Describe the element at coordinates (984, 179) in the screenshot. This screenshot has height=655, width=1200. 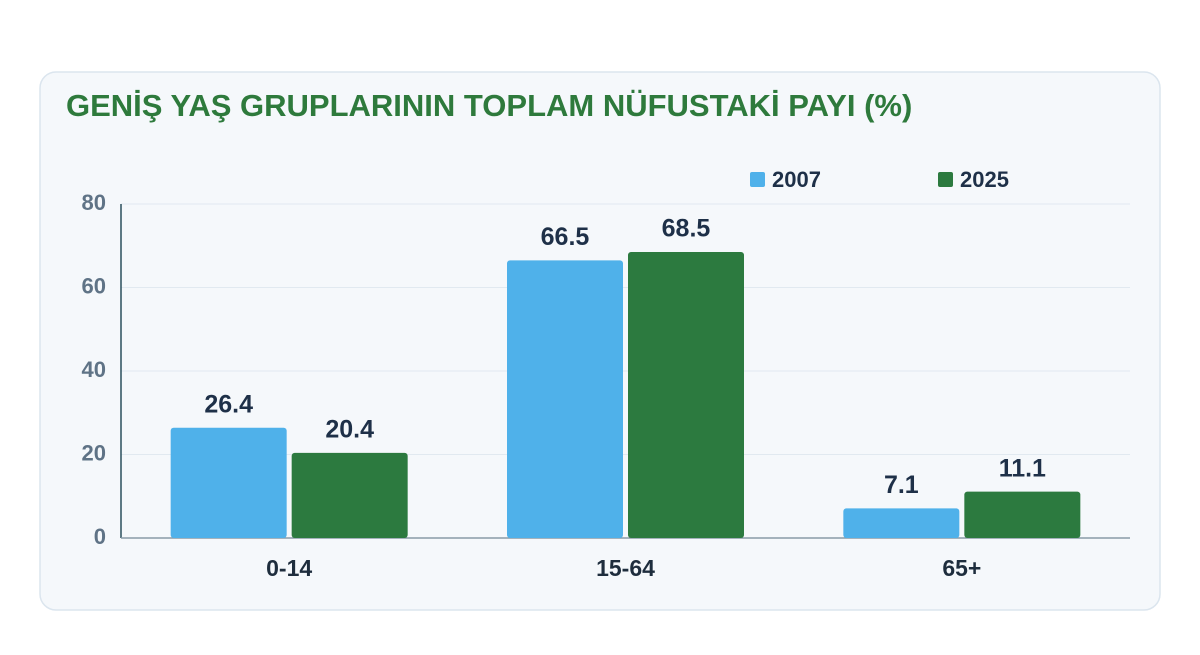
I see `legend-label: 2025` at that location.